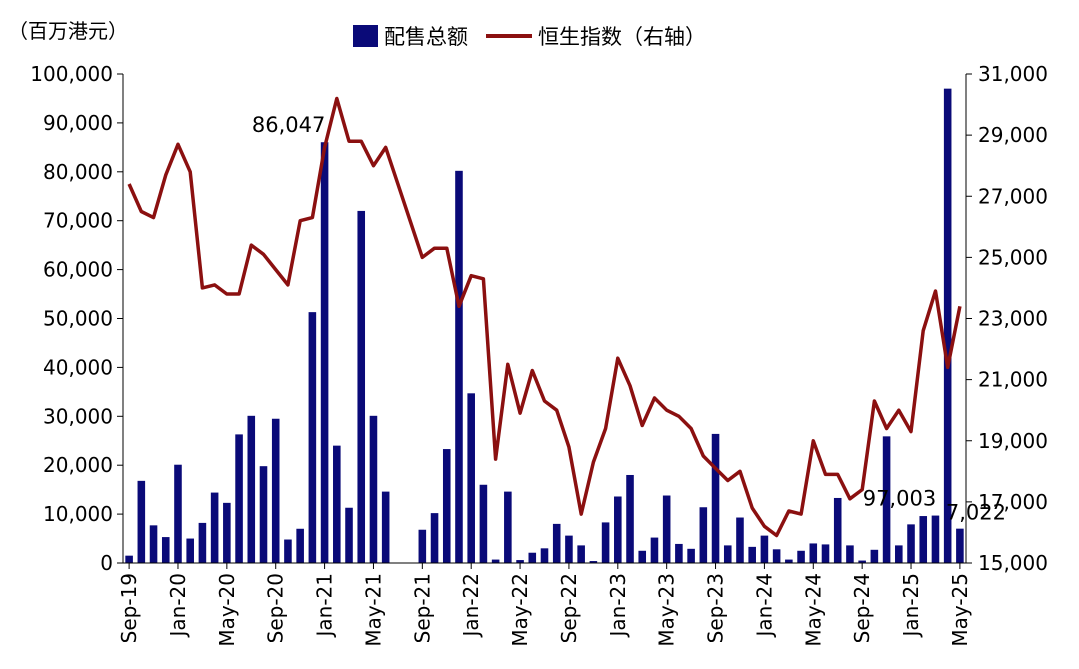 The image size is (1079, 669). What do you see at coordinates (471, 606) in the screenshot?
I see `x-axis-tick-label: Jan-22` at bounding box center [471, 606].